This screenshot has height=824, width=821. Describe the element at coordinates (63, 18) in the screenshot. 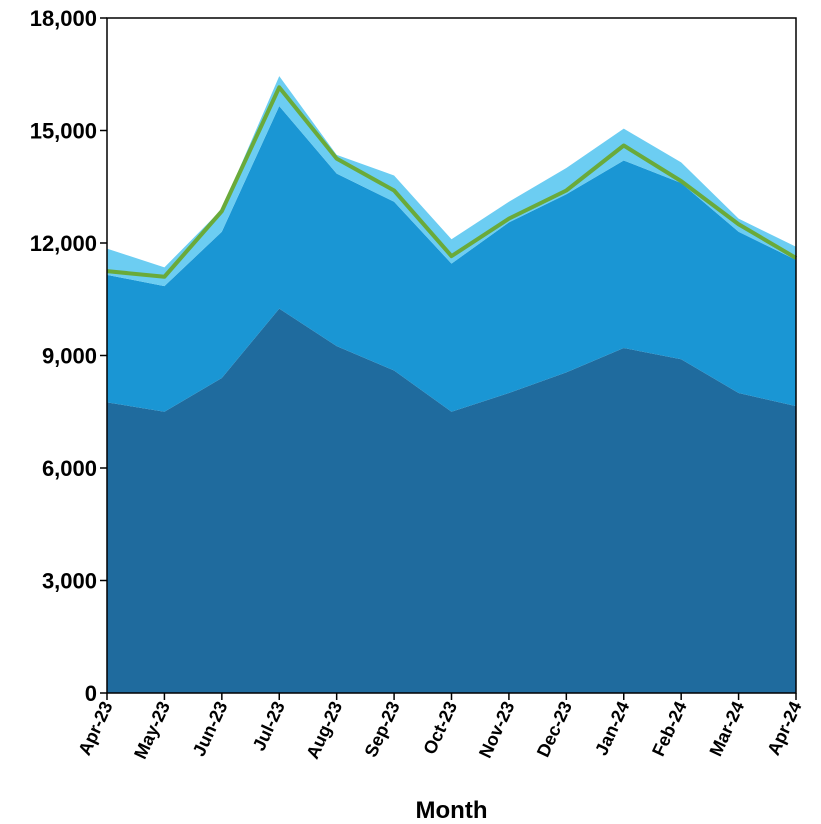

I see `y-tick-label: 18,000` at that location.